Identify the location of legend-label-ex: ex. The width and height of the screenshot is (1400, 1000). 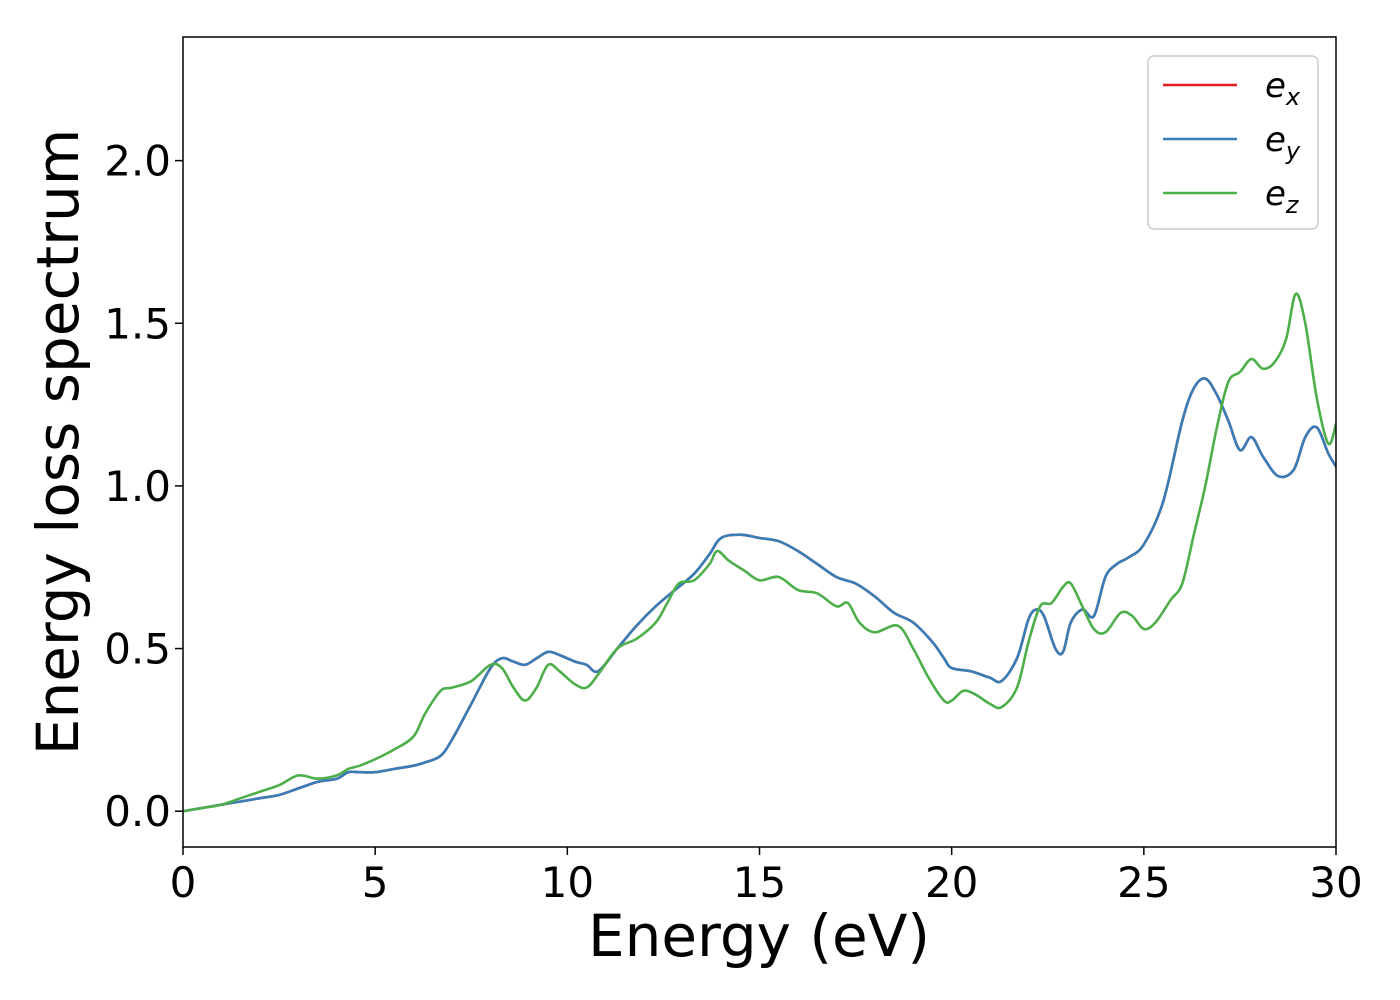
(1283, 88).